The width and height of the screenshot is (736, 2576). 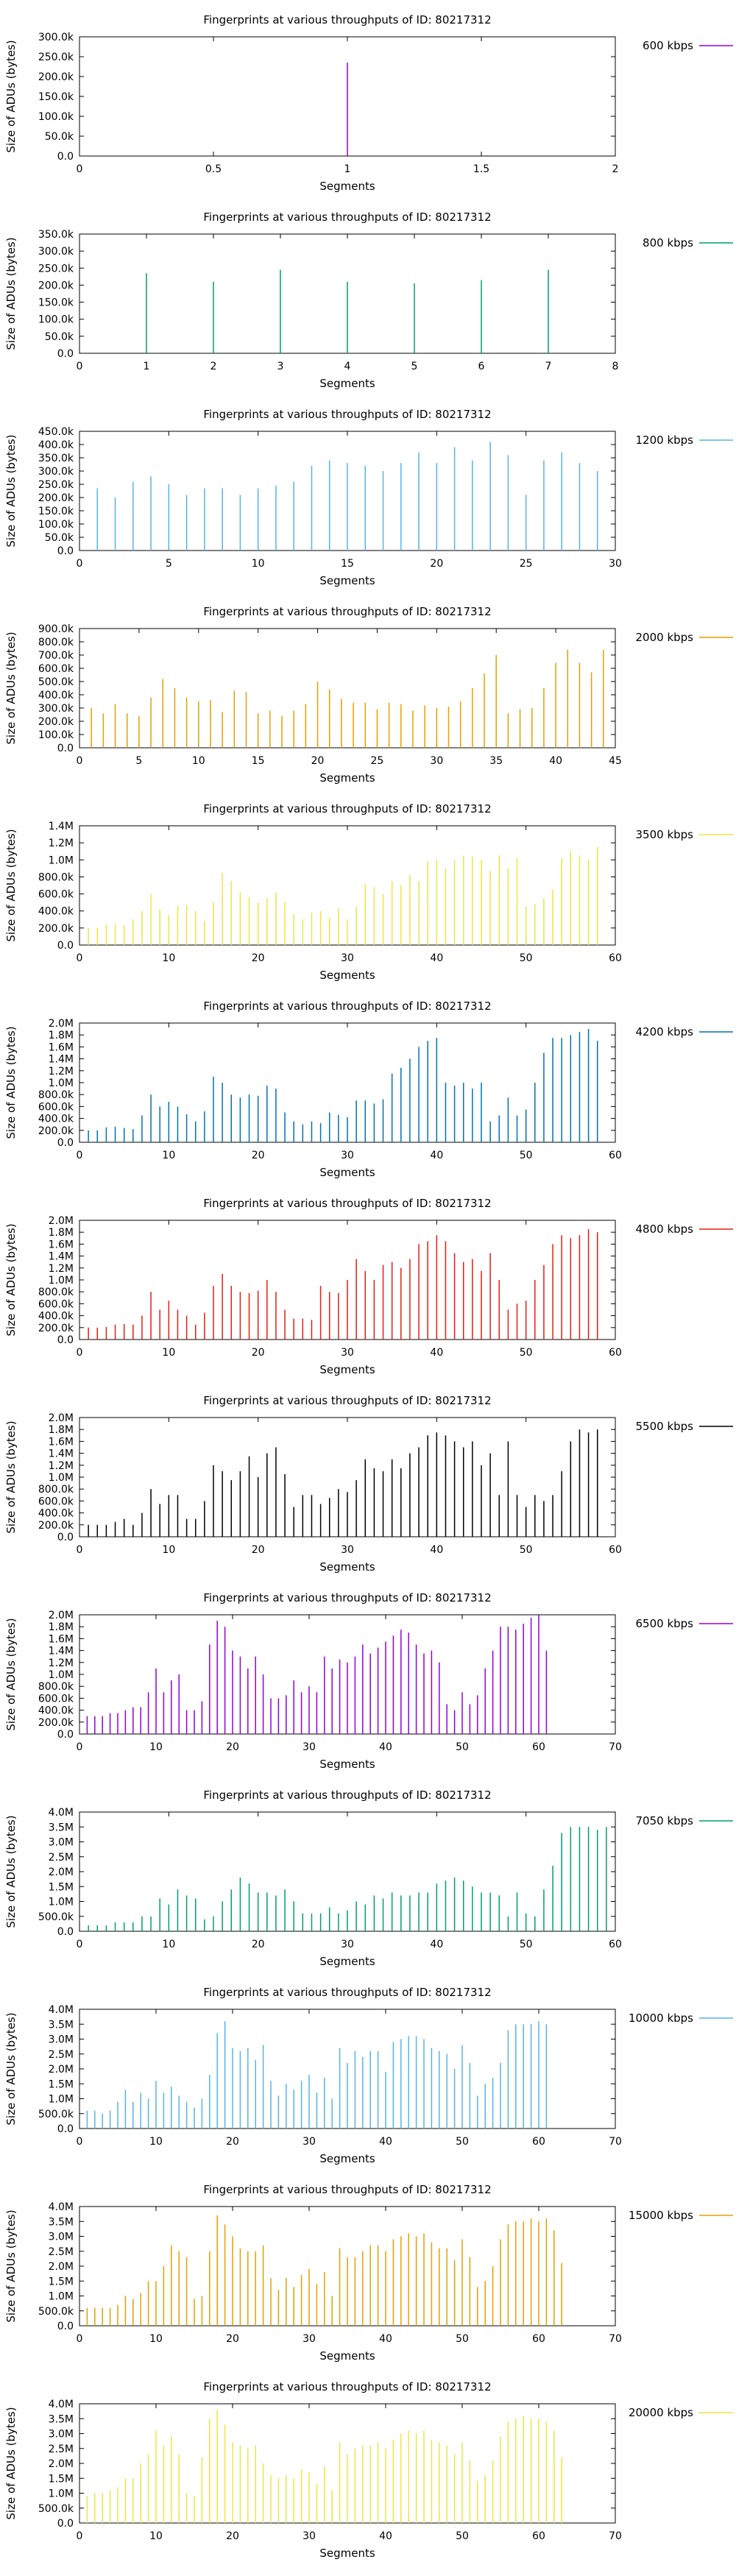 What do you see at coordinates (61, 2404) in the screenshot?
I see `y-tick-label: 4.0M` at bounding box center [61, 2404].